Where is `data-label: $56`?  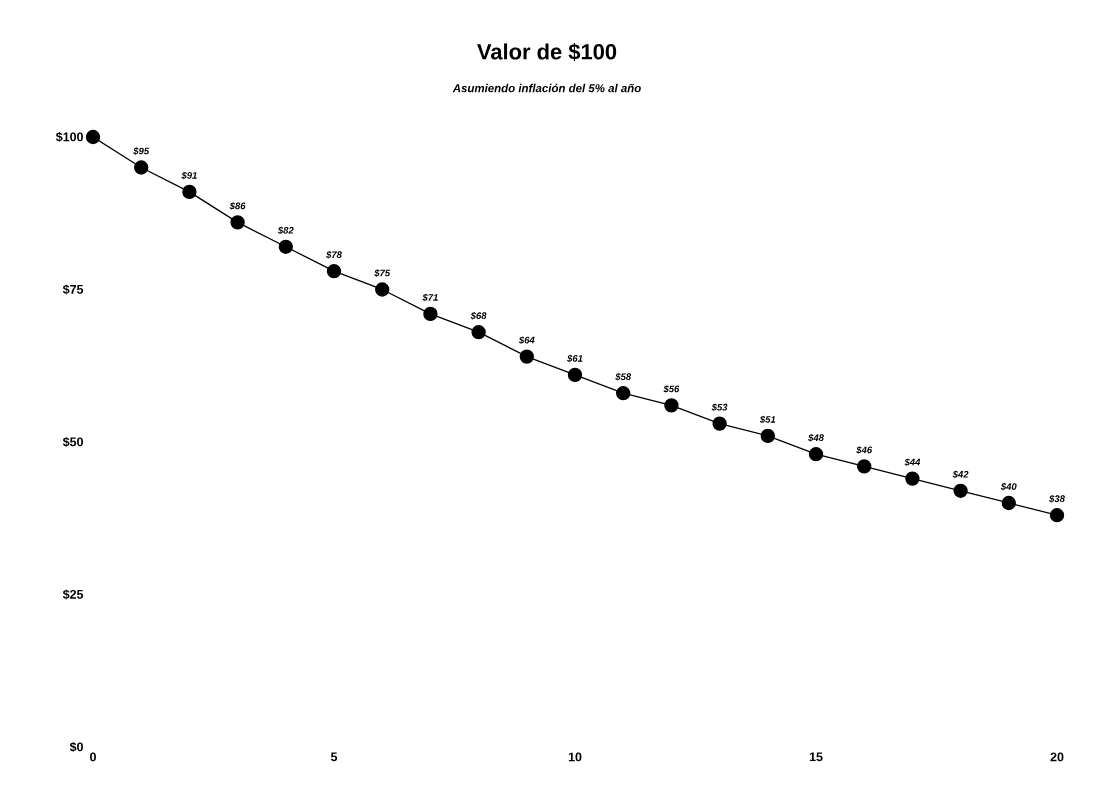 data-label: $56 is located at coordinates (671, 389).